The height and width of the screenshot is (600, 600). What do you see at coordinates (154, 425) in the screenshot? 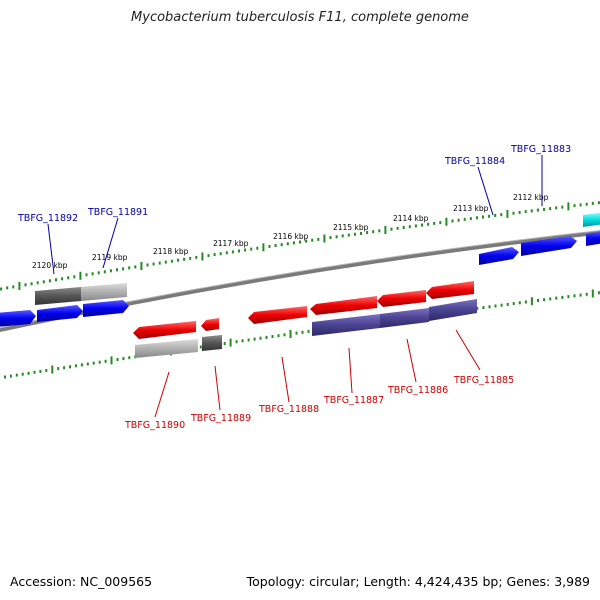
I see `gene-label-tbfg-11890: TBFG_11890` at bounding box center [154, 425].